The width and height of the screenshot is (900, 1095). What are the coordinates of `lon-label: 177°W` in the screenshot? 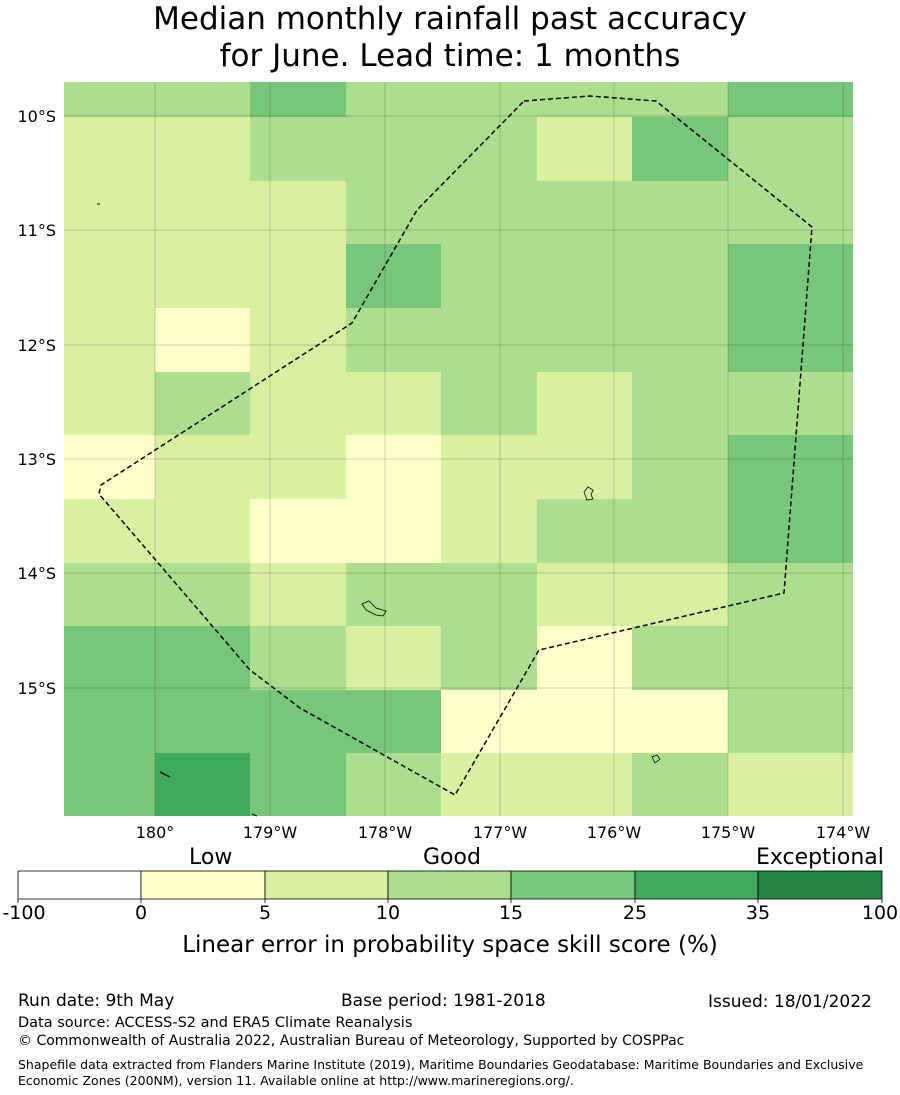 It's located at (500, 832).